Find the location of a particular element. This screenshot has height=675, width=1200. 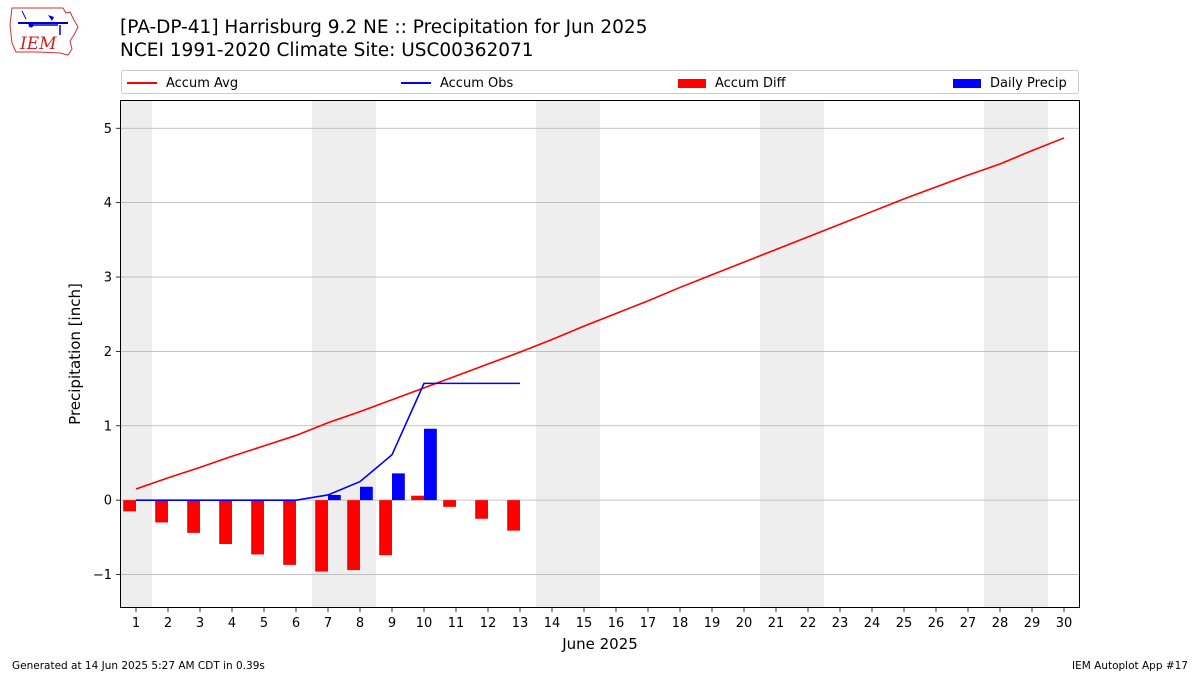

x-tick-label: 1 is located at coordinates (136, 623).